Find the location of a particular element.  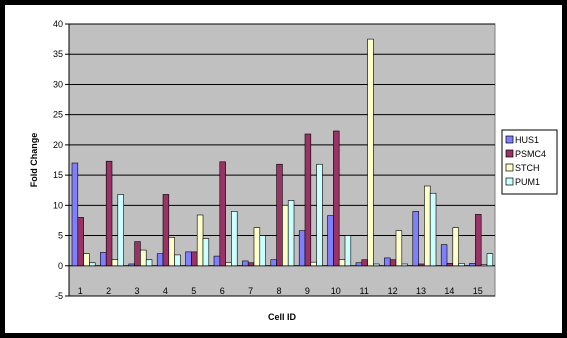

x-tick-label: 8 is located at coordinates (278, 291).